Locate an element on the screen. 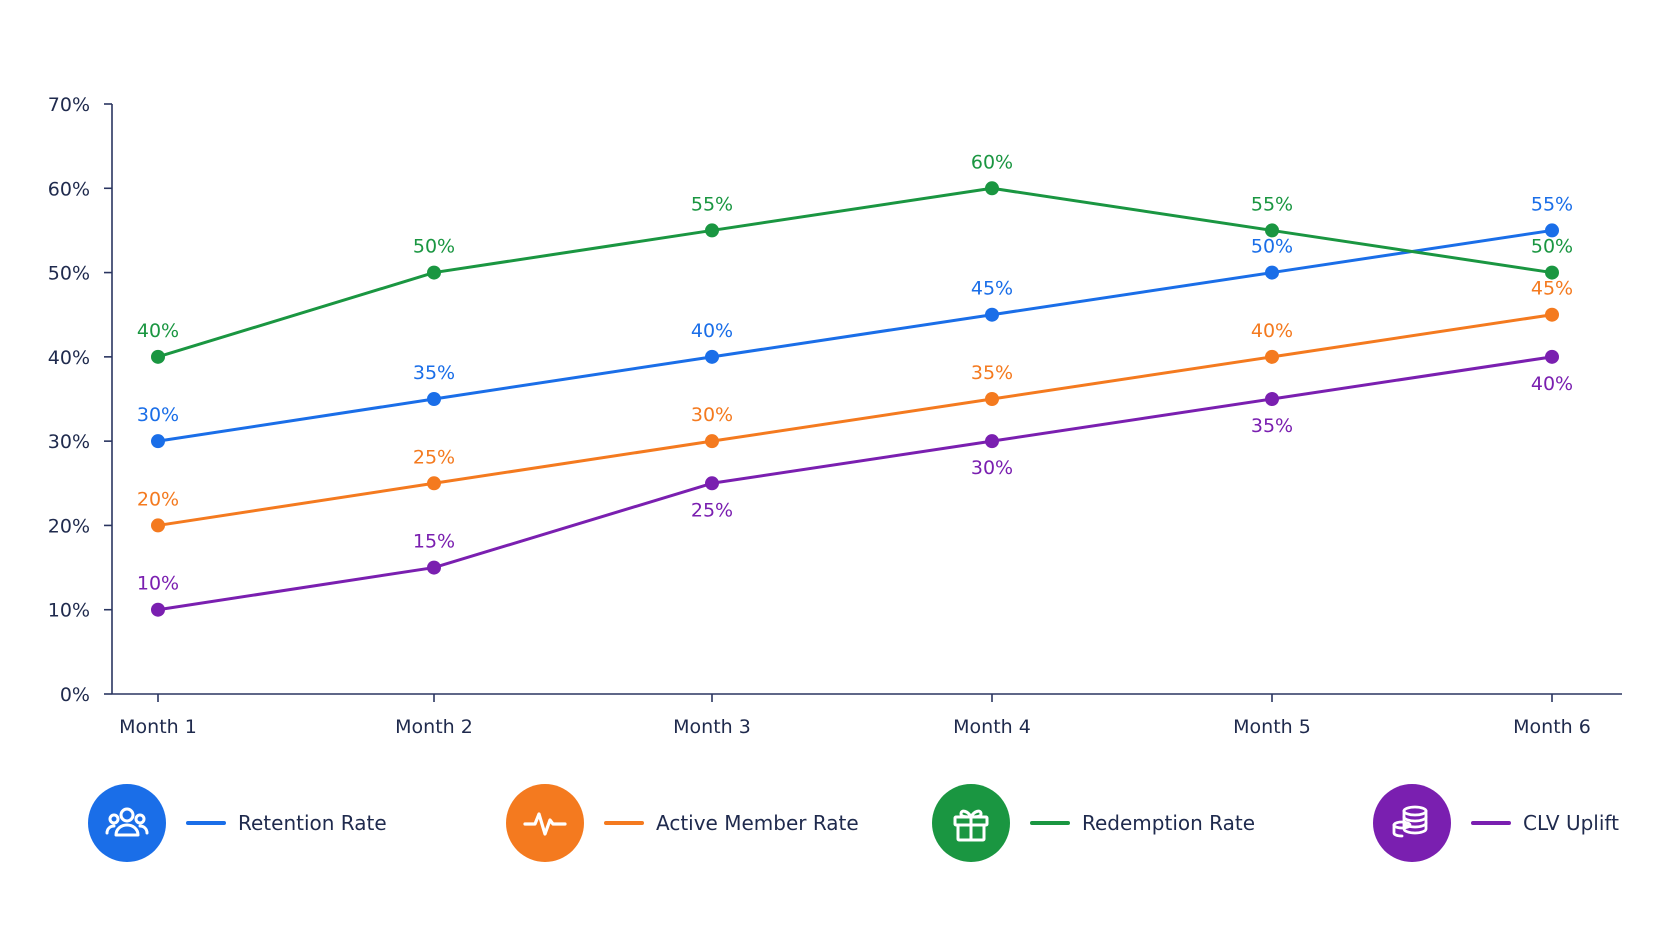  legend-item-retention-rate: Retention Rate is located at coordinates (237, 823).